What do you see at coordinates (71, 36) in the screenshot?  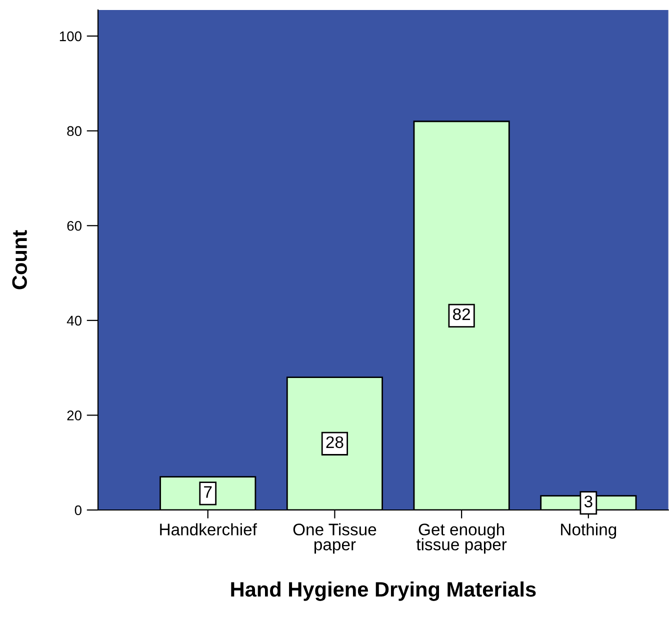 I see `y-tick-label: 100` at bounding box center [71, 36].